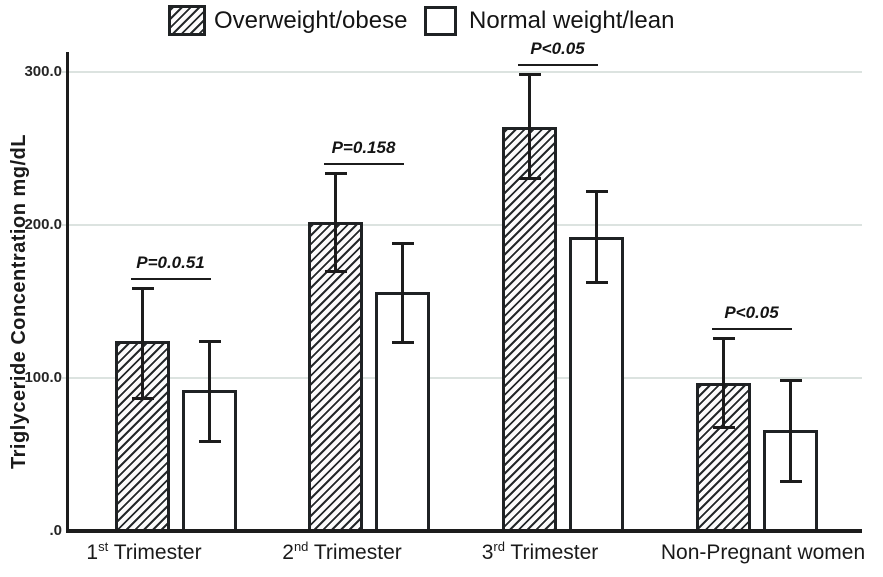 This screenshot has width=883, height=577. What do you see at coordinates (335, 222) in the screenshot?
I see `error-bar-hatched-group2` at bounding box center [335, 222].